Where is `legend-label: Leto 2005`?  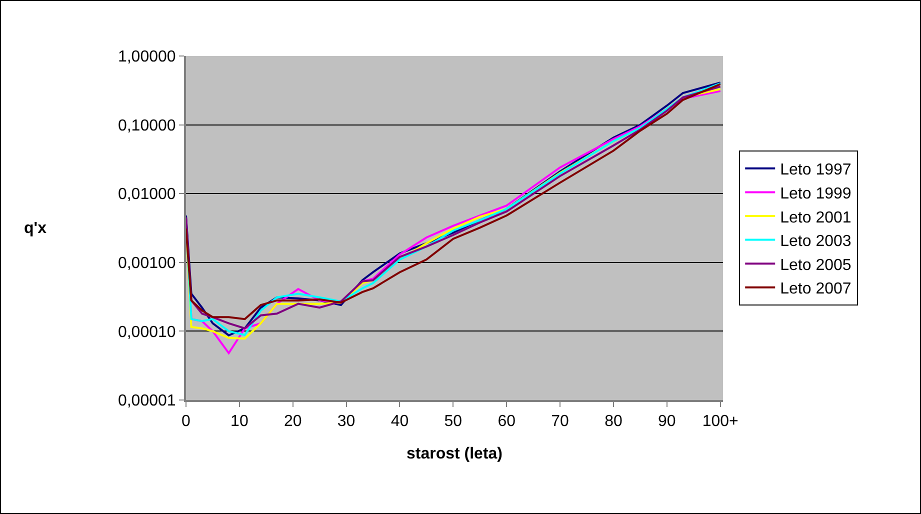 legend-label: Leto 2005 is located at coordinates (816, 265).